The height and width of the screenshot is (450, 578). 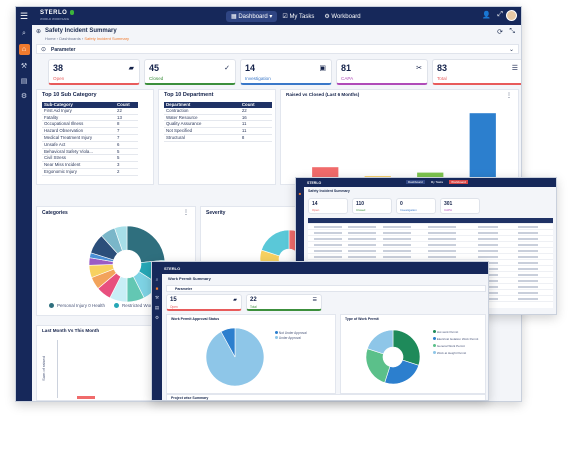 What do you see at coordinates (314, 182) in the screenshot?
I see `small-logo: STERLO` at bounding box center [314, 182].